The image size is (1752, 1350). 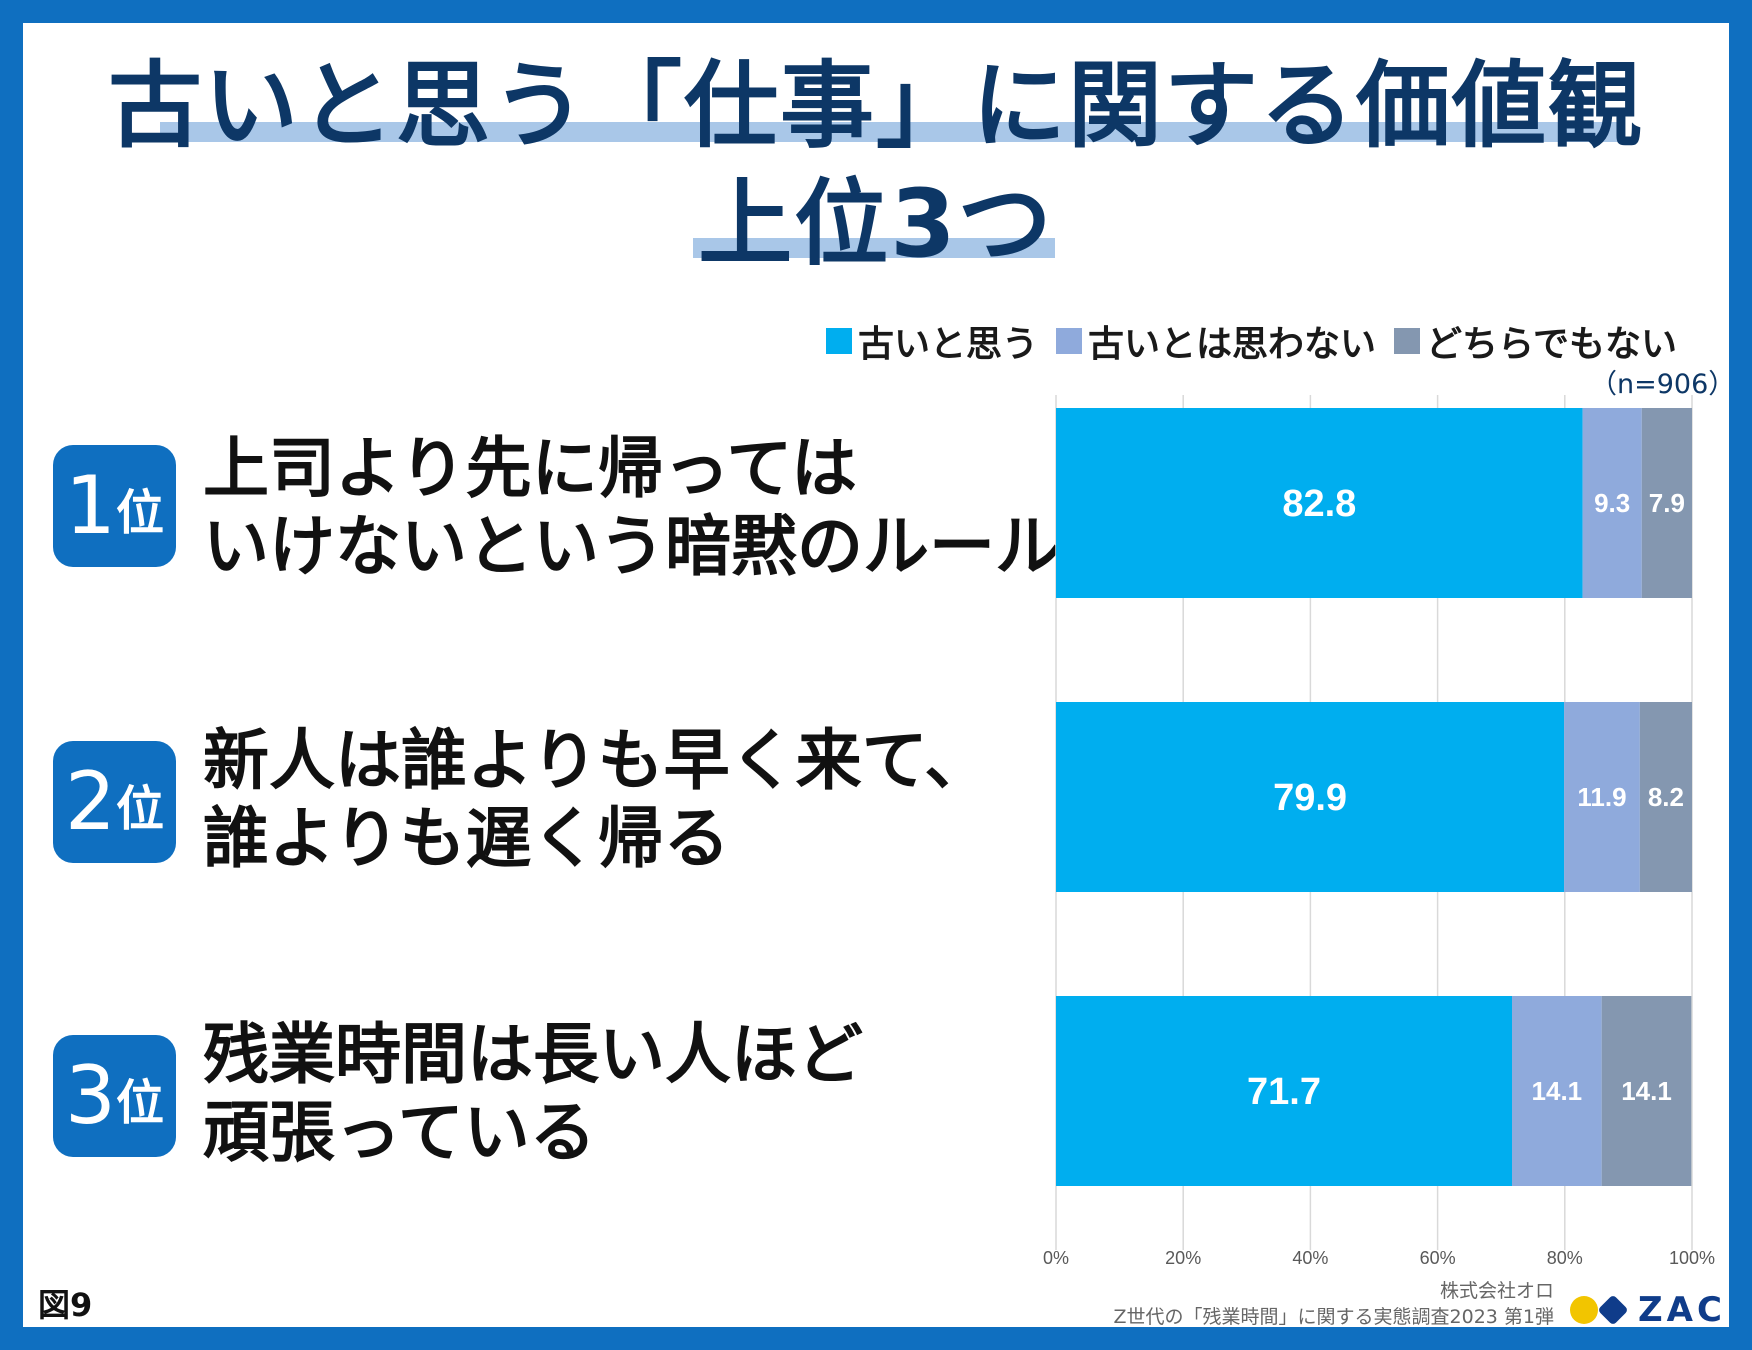 I want to click on data-label: 79.9, so click(x=1310, y=798).